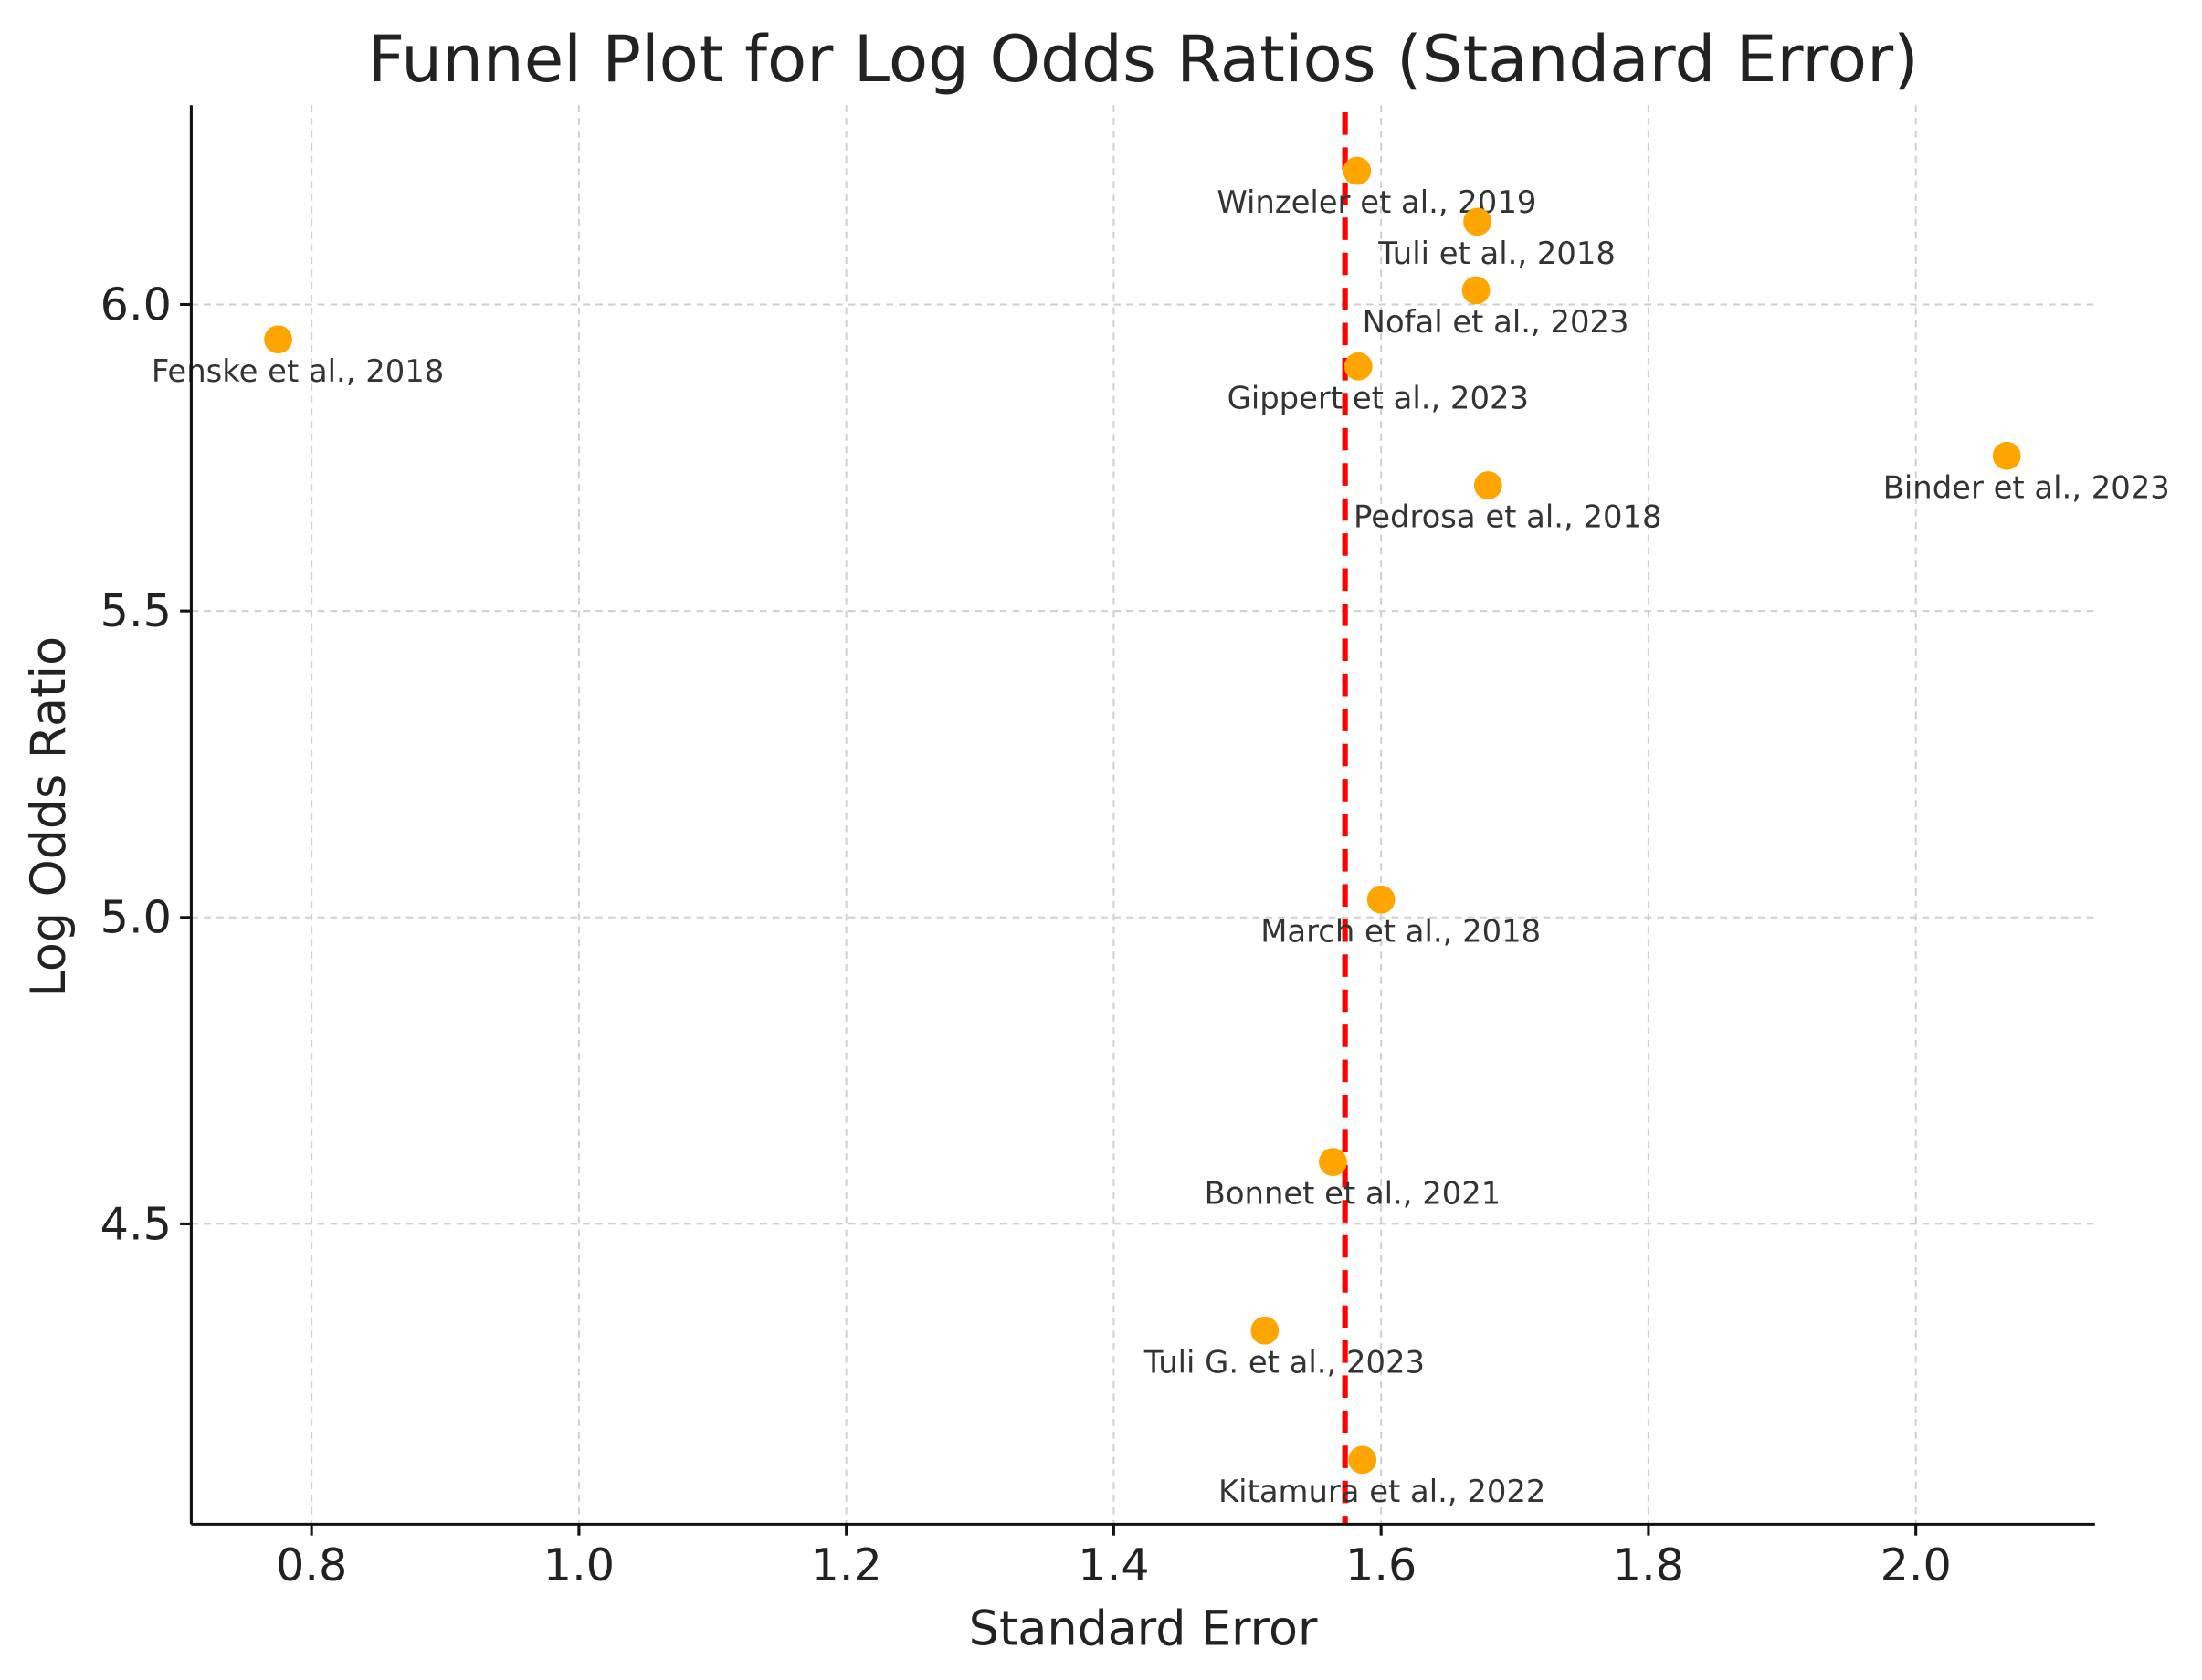 The height and width of the screenshot is (1680, 2202). What do you see at coordinates (1649, 1565) in the screenshot?
I see `x-tick-label: 1.8` at bounding box center [1649, 1565].